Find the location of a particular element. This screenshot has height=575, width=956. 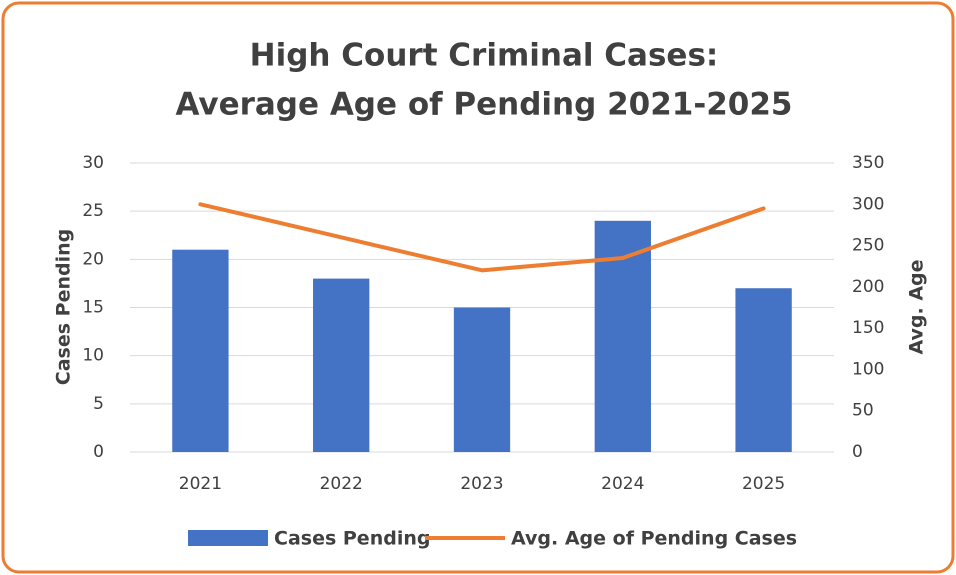

x-tick-label: 2022 is located at coordinates (341, 484).